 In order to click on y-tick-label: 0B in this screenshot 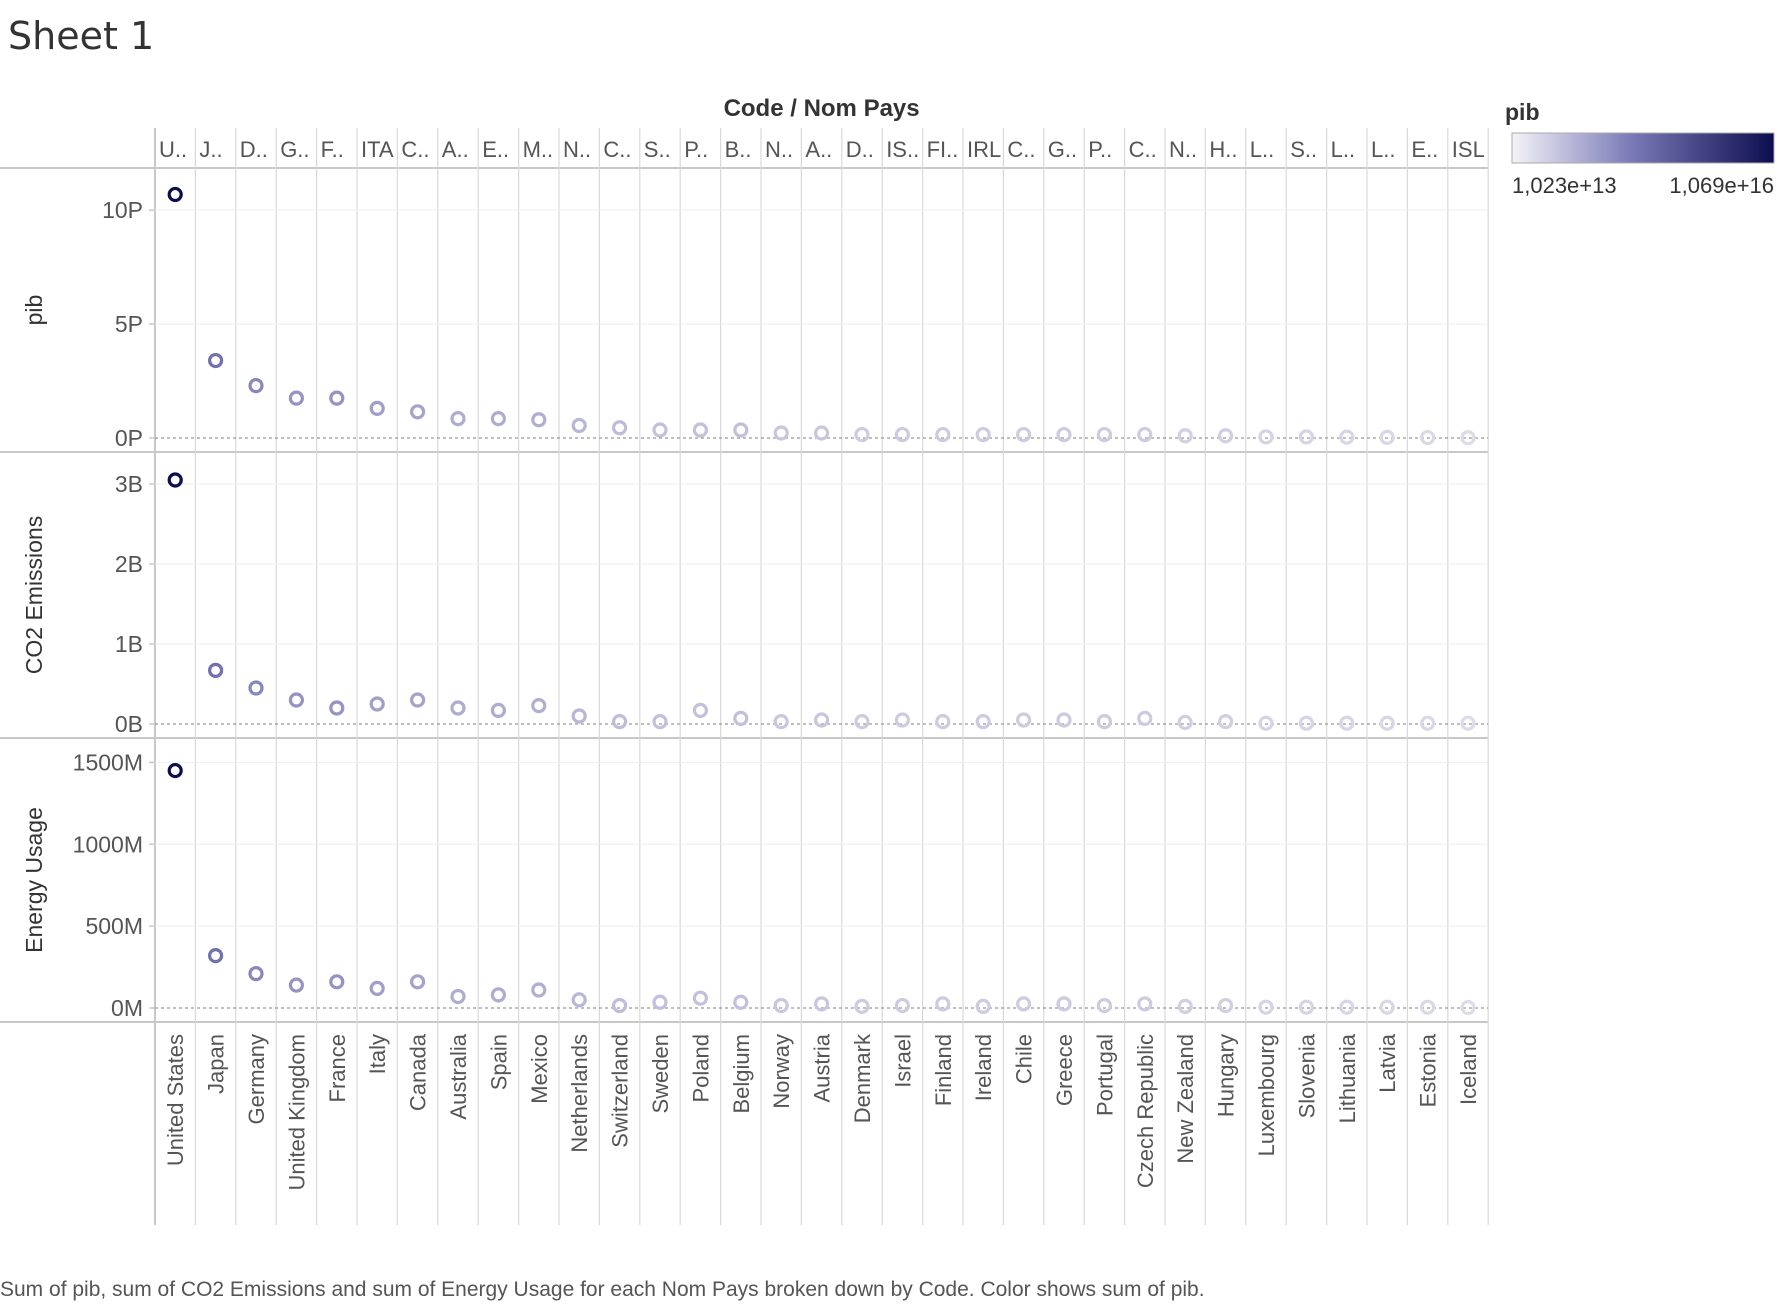, I will do `click(129, 724)`.